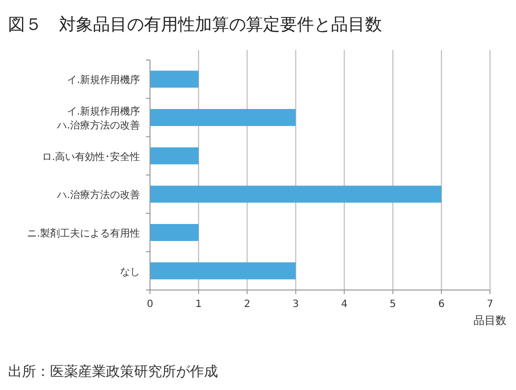  I want to click on y-tick-label: ニ.製剤工夫による有用性, so click(83, 234).